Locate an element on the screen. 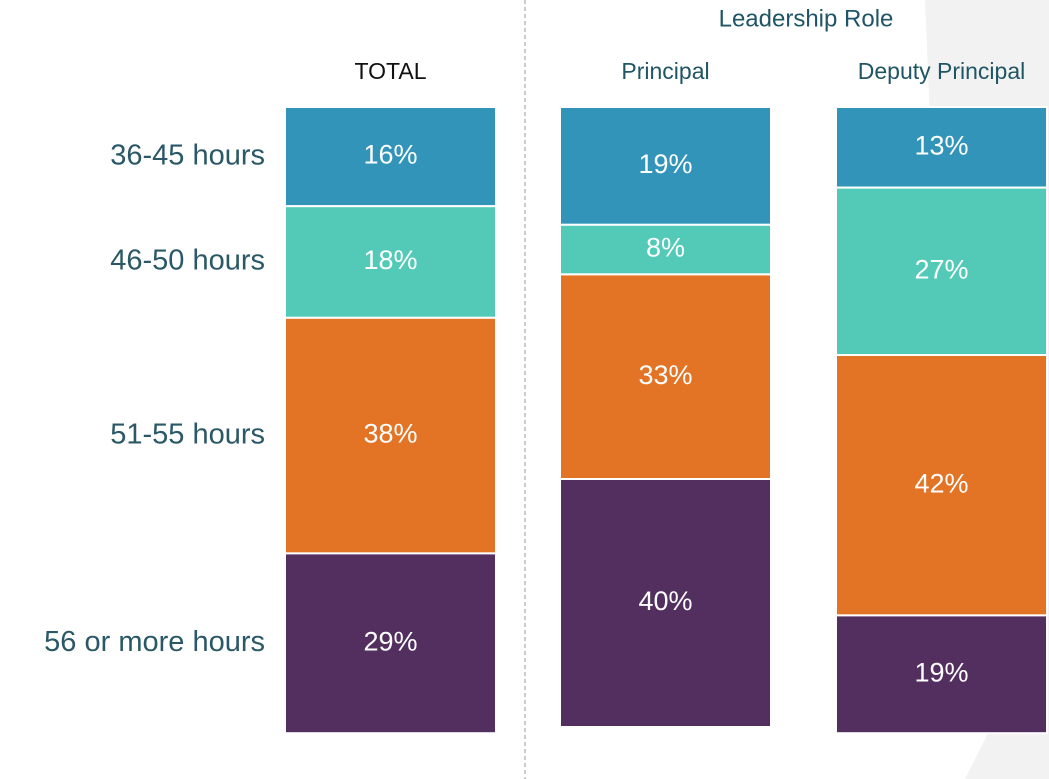 This screenshot has height=779, width=1049. group-label: Leadership Role is located at coordinates (806, 18).